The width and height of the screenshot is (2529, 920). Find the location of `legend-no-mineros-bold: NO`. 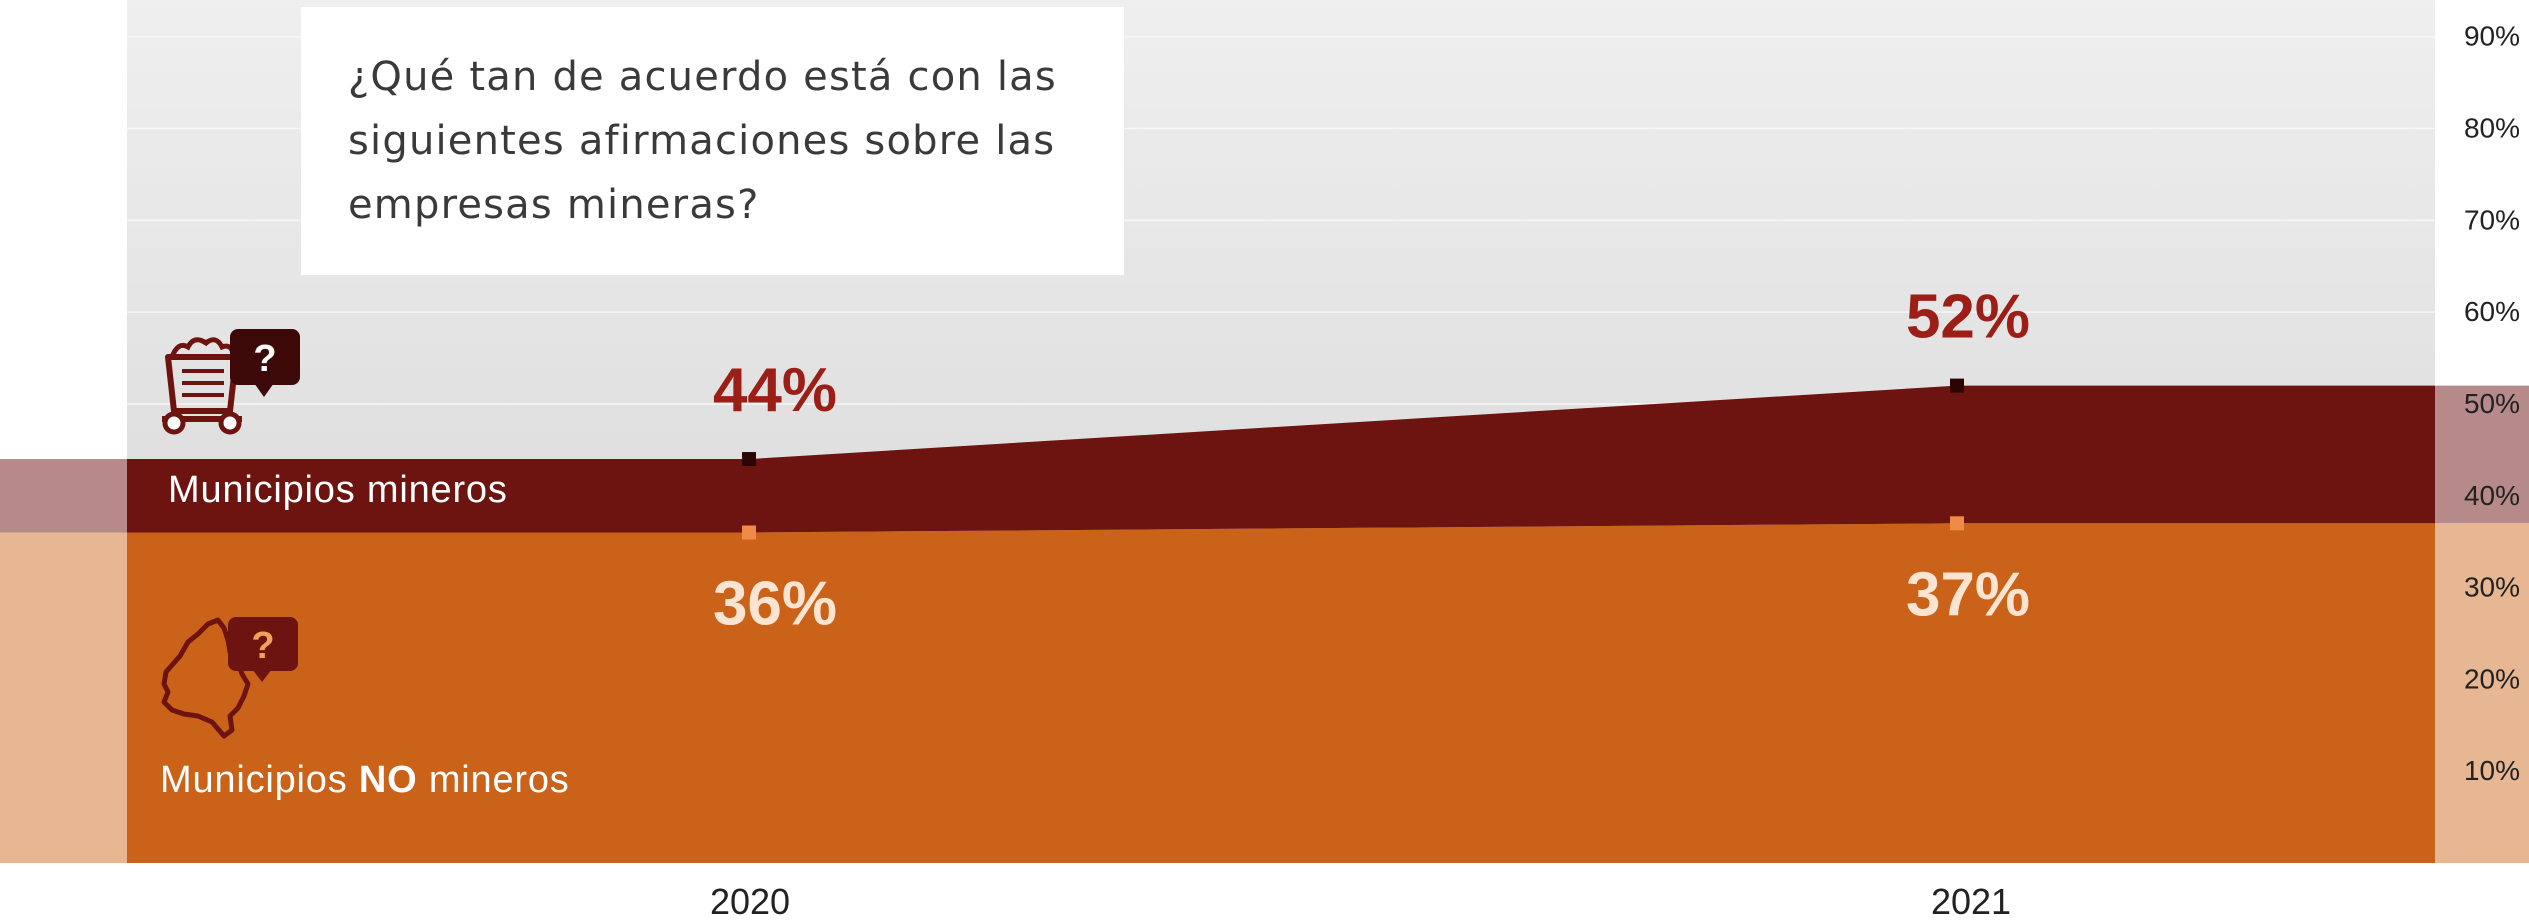

legend-no-mineros-bold: NO is located at coordinates (388, 780).